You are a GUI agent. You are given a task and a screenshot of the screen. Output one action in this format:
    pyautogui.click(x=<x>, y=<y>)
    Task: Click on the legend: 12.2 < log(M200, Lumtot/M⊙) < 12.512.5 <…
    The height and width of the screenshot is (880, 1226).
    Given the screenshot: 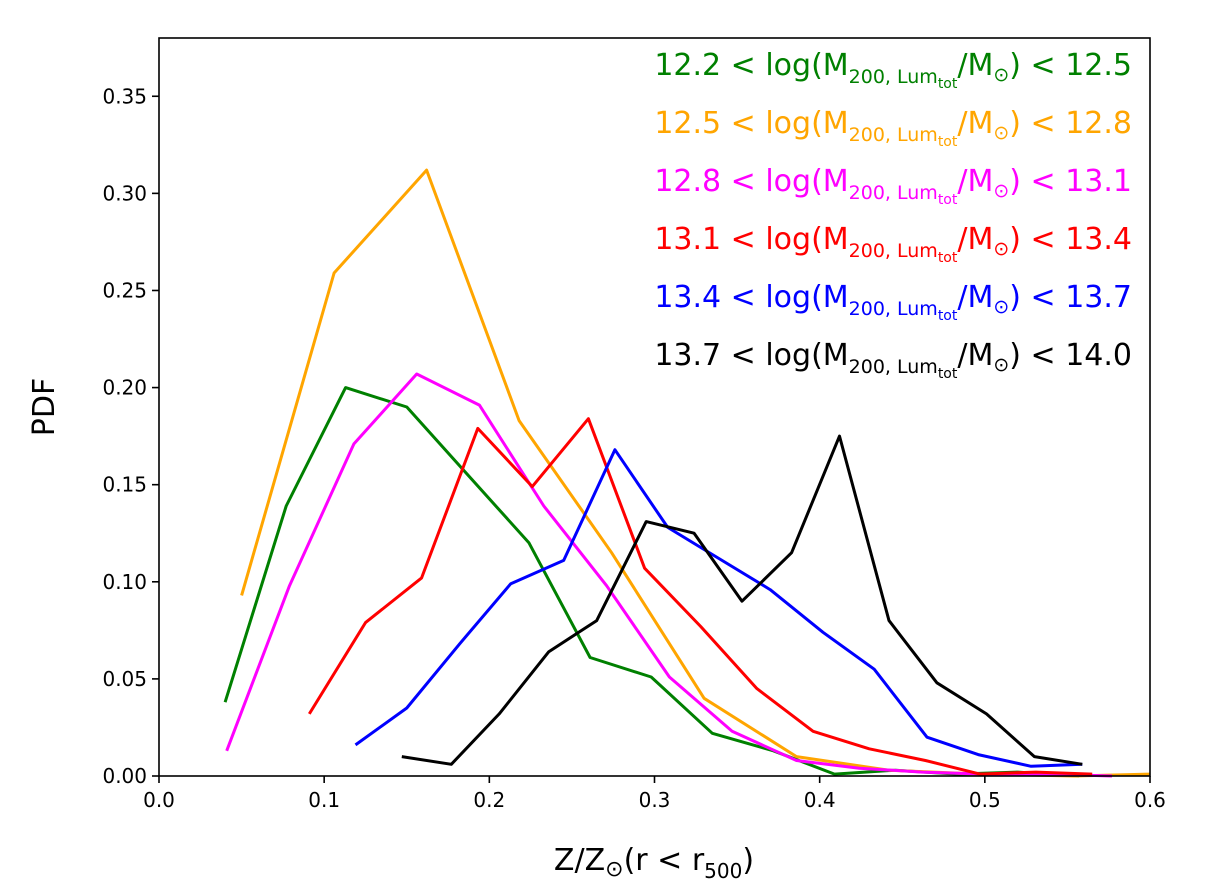 What is the action you would take?
    pyautogui.click(x=893, y=215)
    